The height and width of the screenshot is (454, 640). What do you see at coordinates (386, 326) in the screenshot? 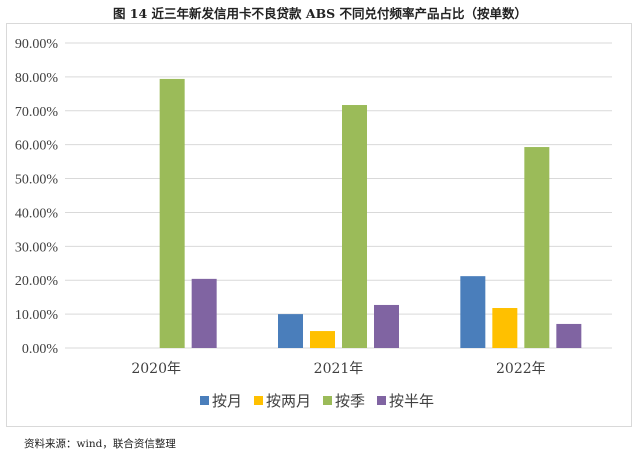
I see `bar-按半年-2021年` at bounding box center [386, 326].